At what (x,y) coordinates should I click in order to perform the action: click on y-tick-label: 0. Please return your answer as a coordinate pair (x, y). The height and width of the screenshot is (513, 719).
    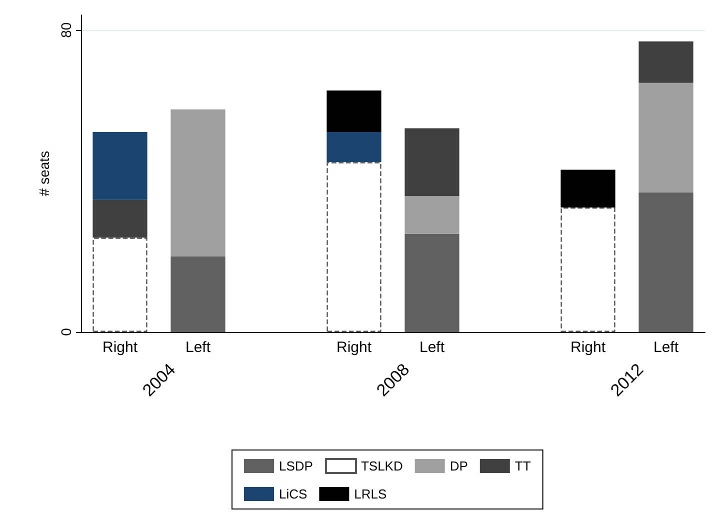
    Looking at the image, I should click on (66, 332).